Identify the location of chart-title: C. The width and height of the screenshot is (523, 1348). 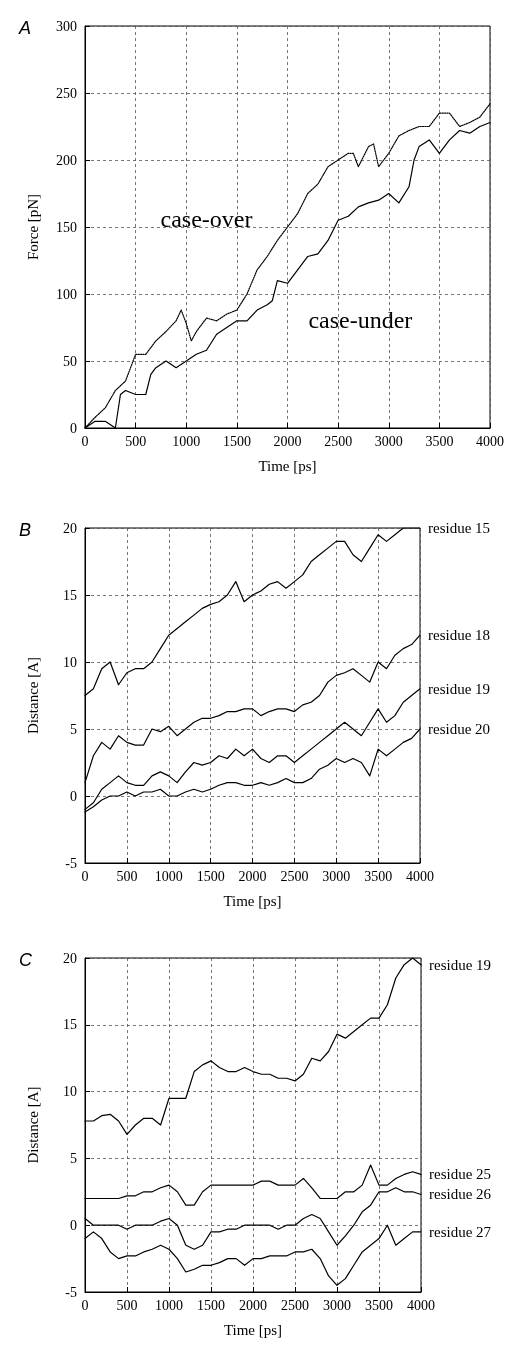
(26, 960).